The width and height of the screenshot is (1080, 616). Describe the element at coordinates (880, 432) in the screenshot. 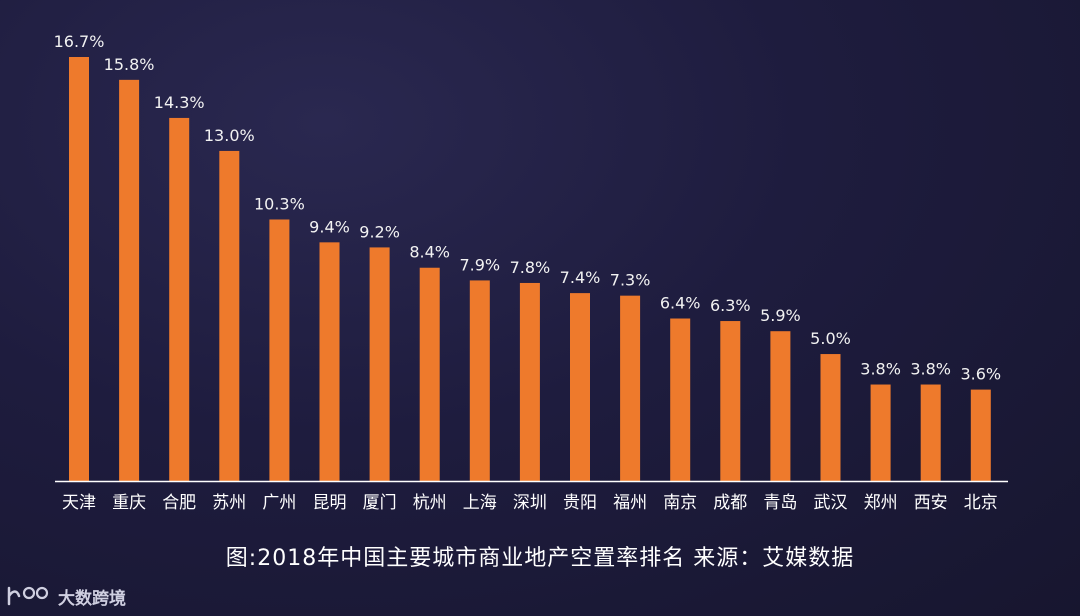

I see `bar-郑州` at that location.